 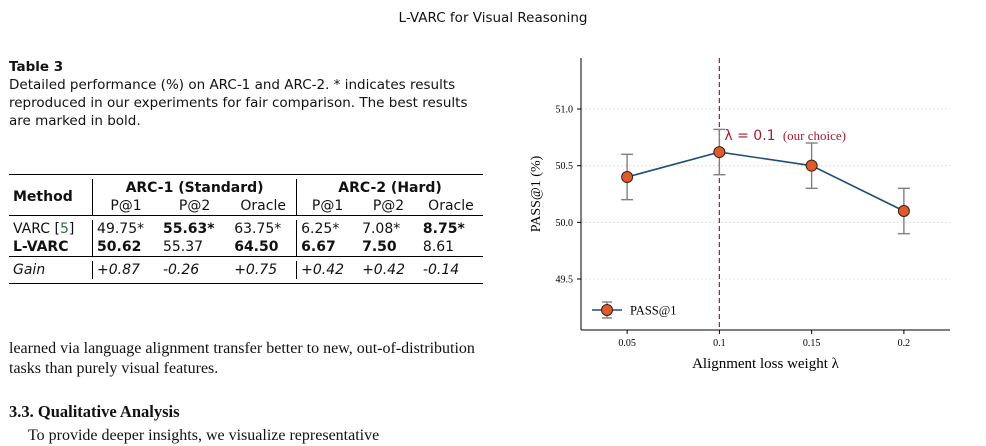 I want to click on annotation-note: (our choice), so click(x=814, y=135).